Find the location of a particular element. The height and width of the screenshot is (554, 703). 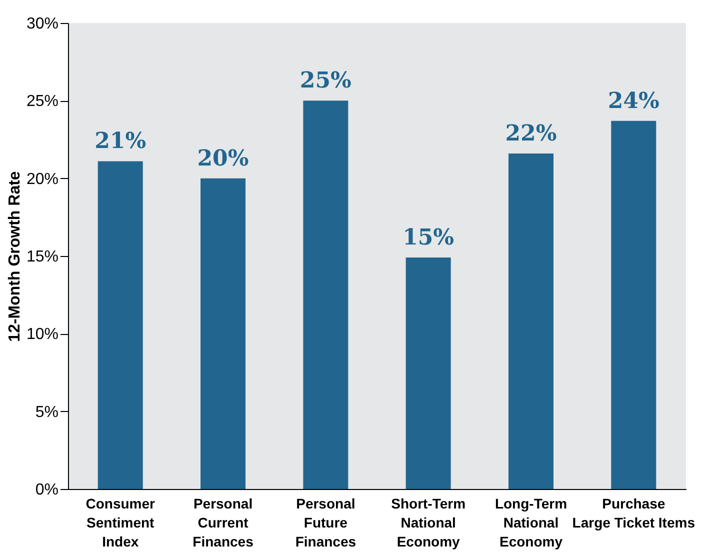

x-tick-label: Personal Current Finances is located at coordinates (223, 523).